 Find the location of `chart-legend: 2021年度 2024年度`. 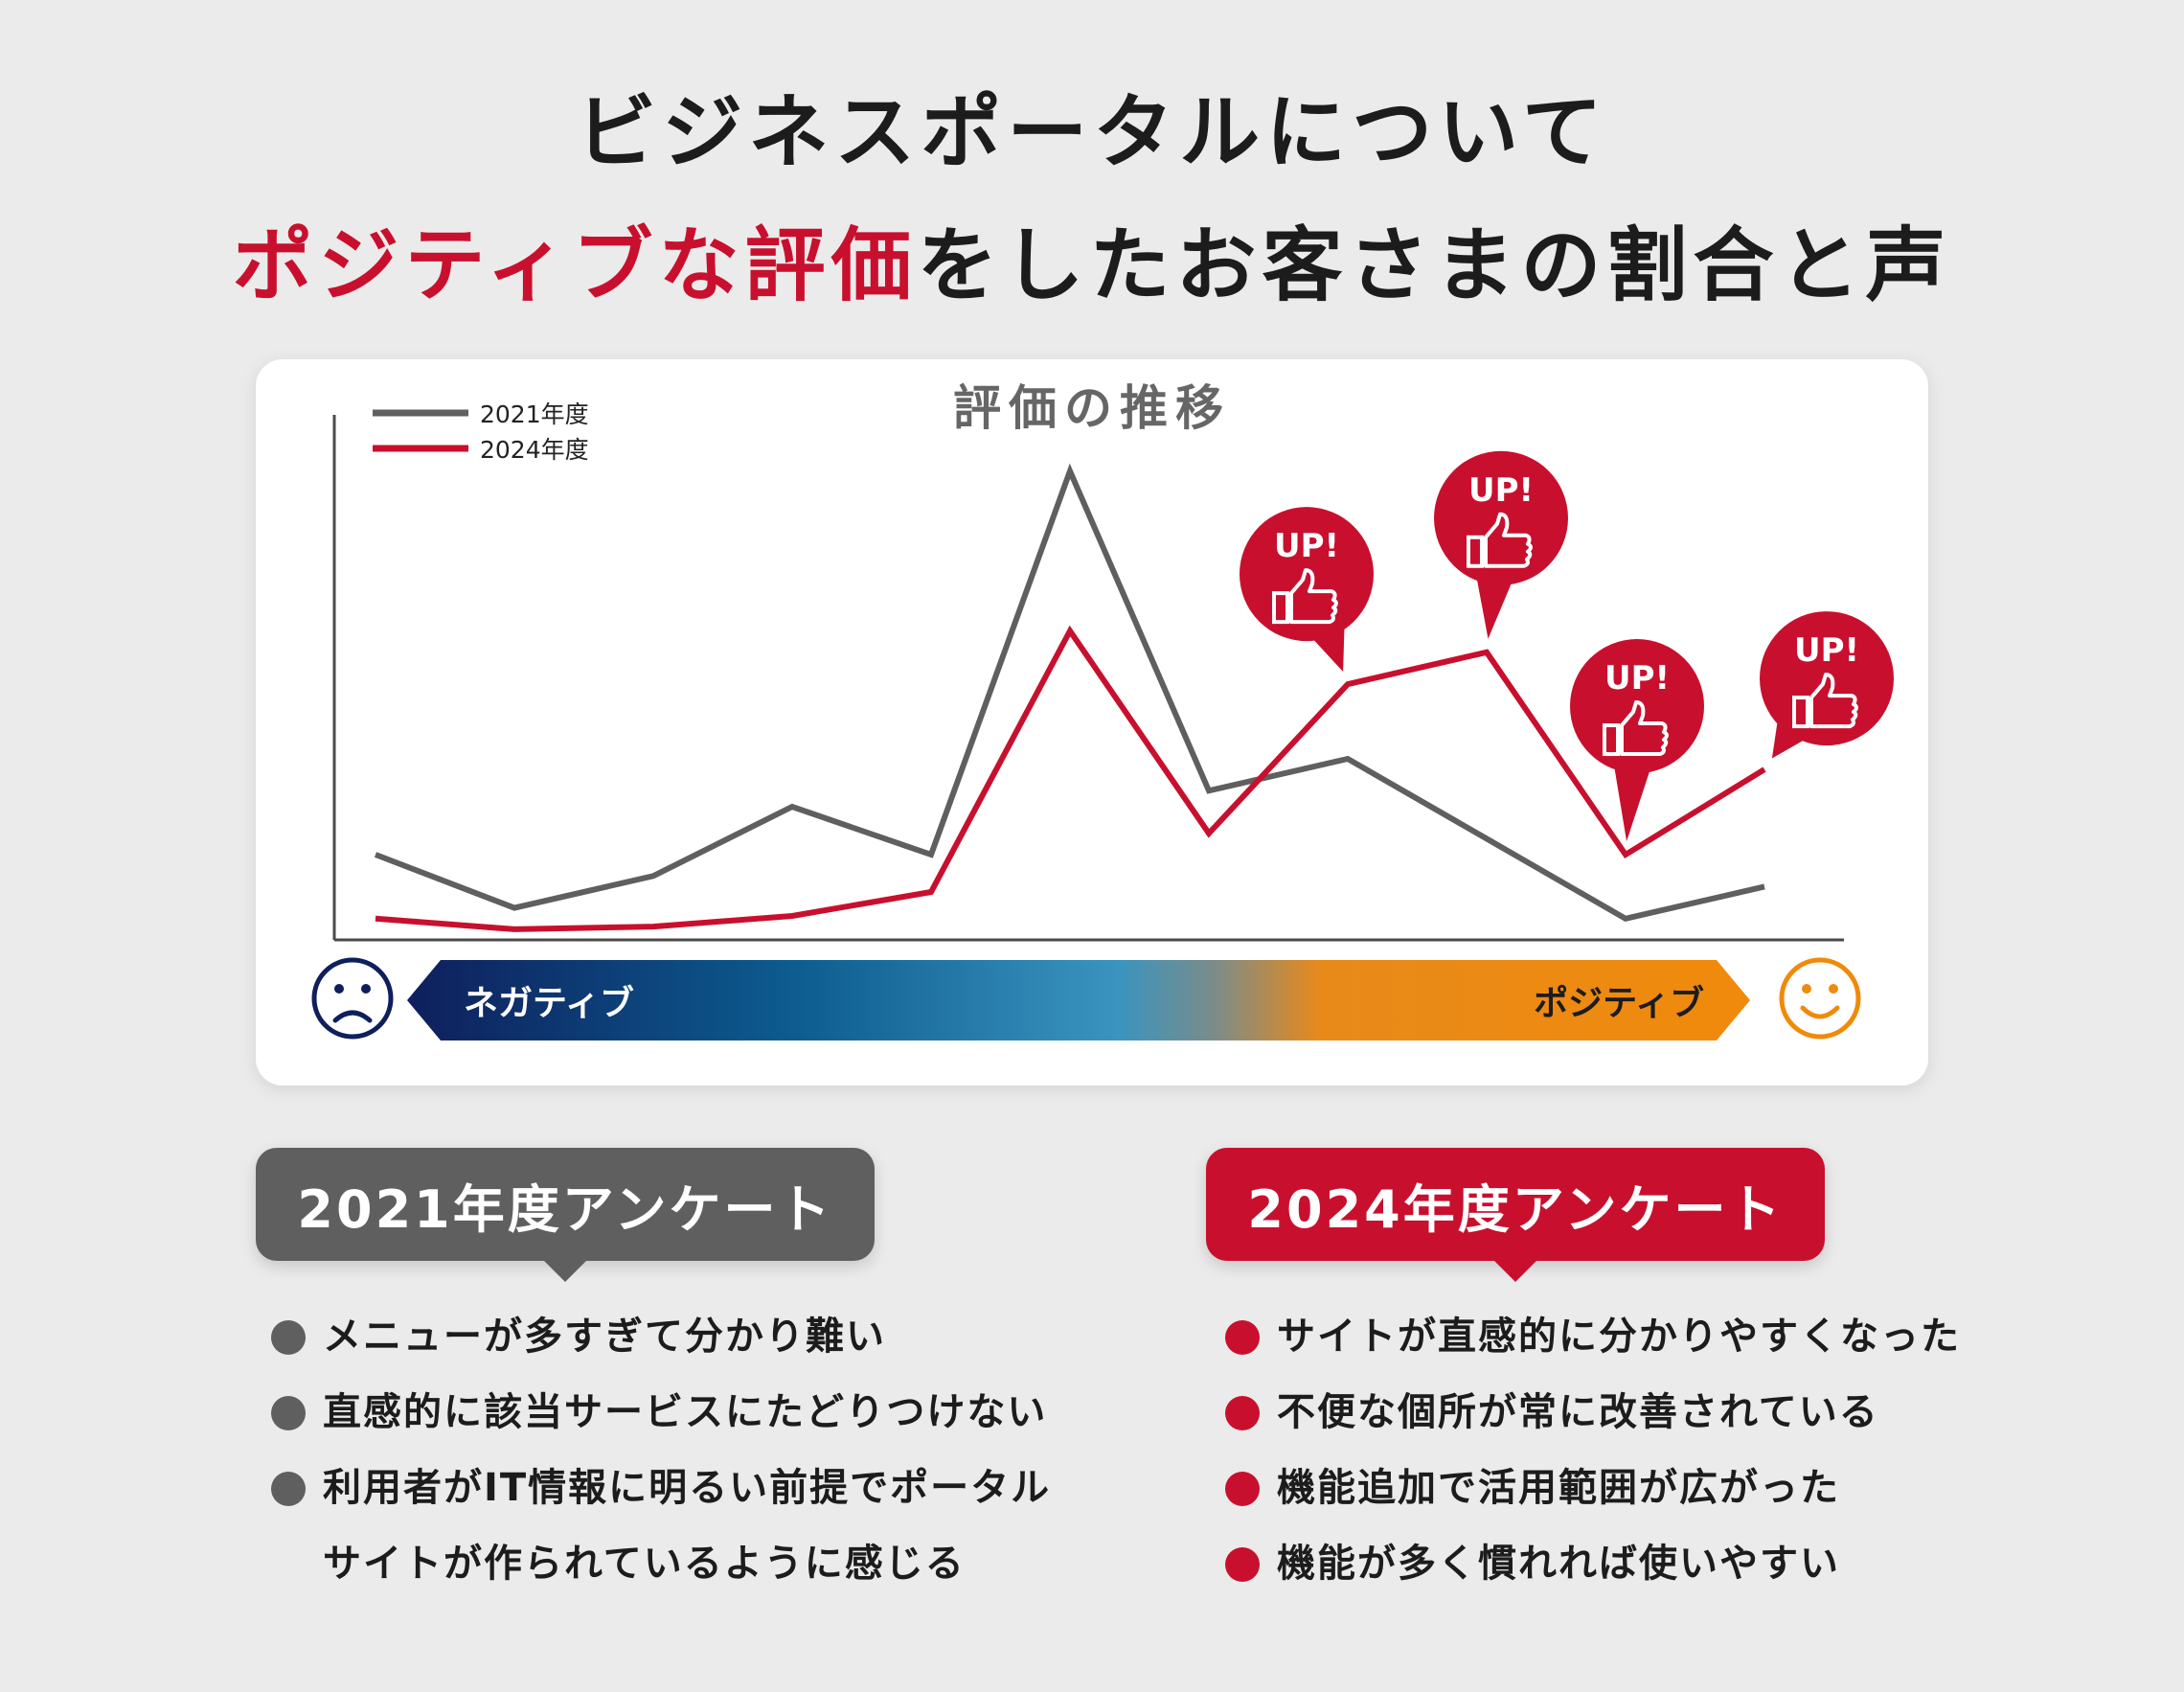

chart-legend: 2021年度 2024年度 is located at coordinates (481, 432).